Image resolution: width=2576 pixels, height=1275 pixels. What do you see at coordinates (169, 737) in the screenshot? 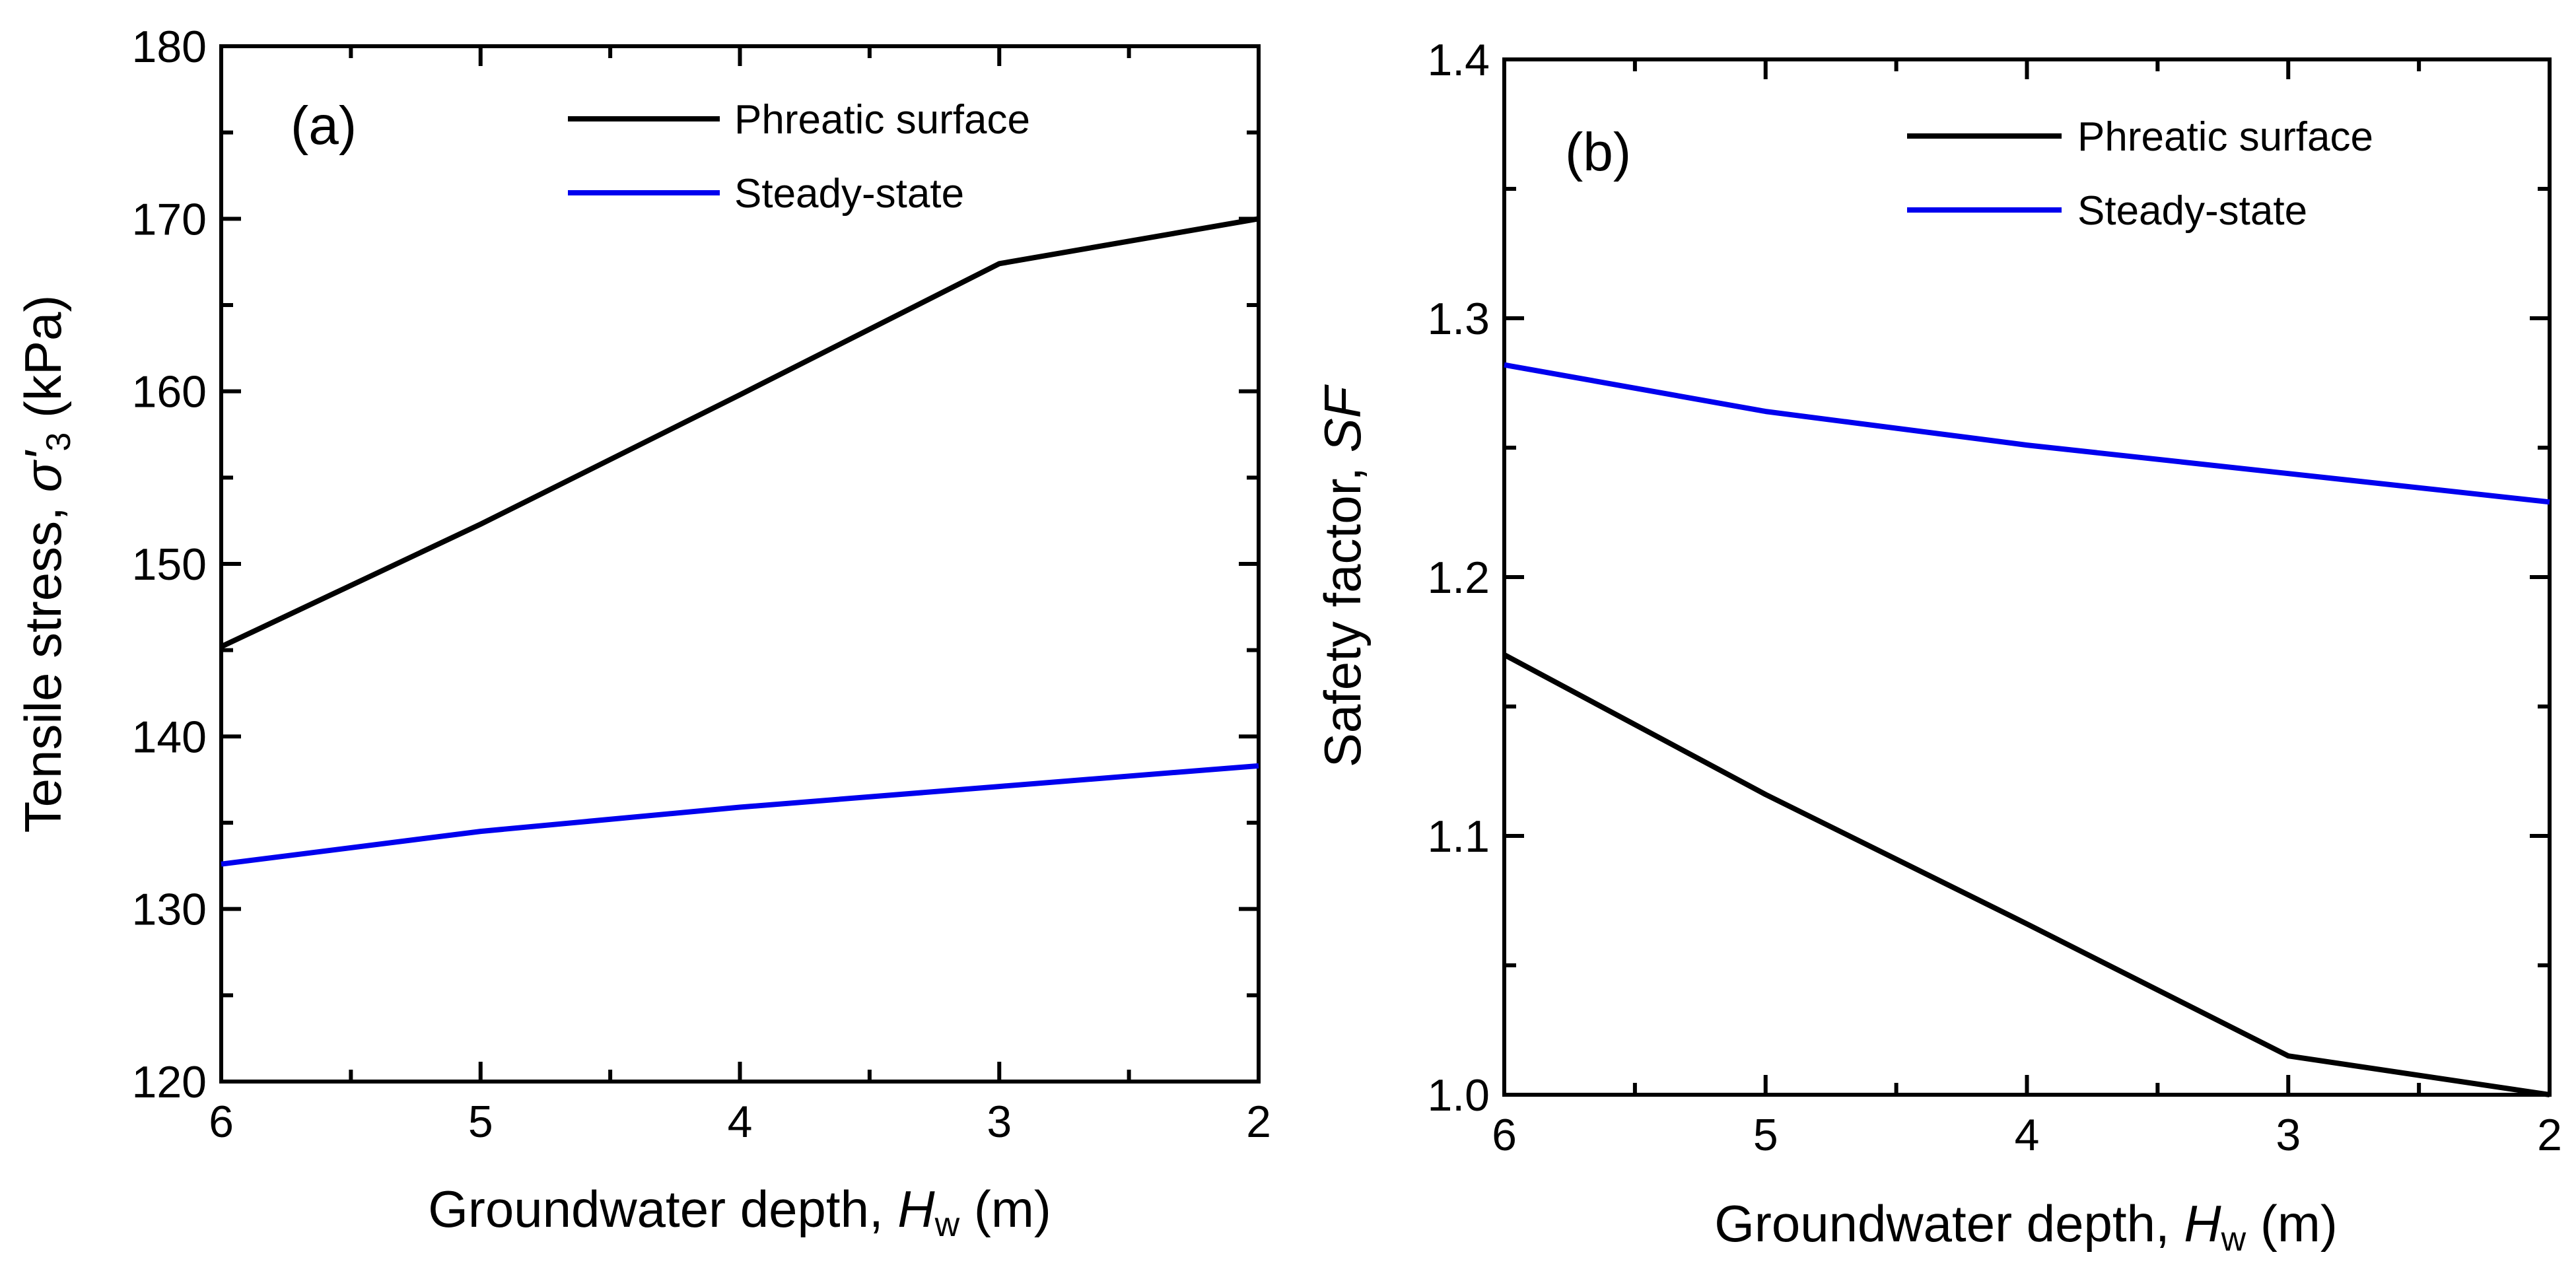
I see `y-tick-label: 140` at bounding box center [169, 737].